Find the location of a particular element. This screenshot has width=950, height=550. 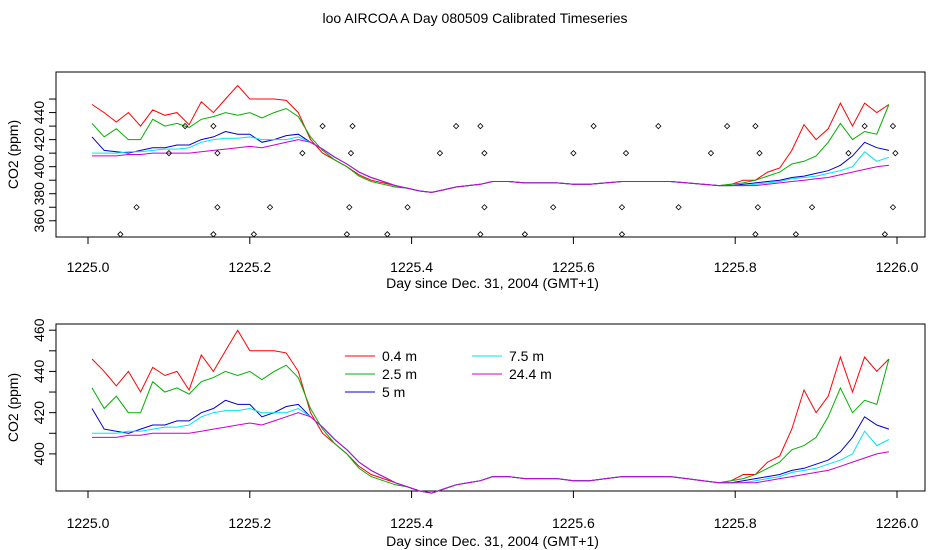

y-tick-label: 380 is located at coordinates (39, 194).